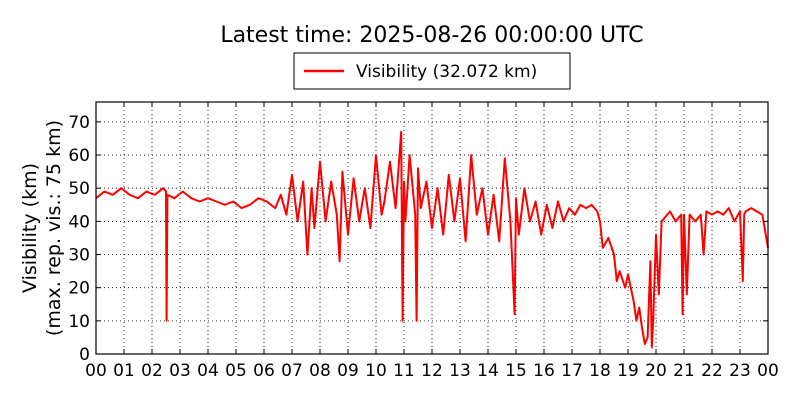 The image size is (800, 400). What do you see at coordinates (124, 371) in the screenshot?
I see `x-tick-label: 01` at bounding box center [124, 371].